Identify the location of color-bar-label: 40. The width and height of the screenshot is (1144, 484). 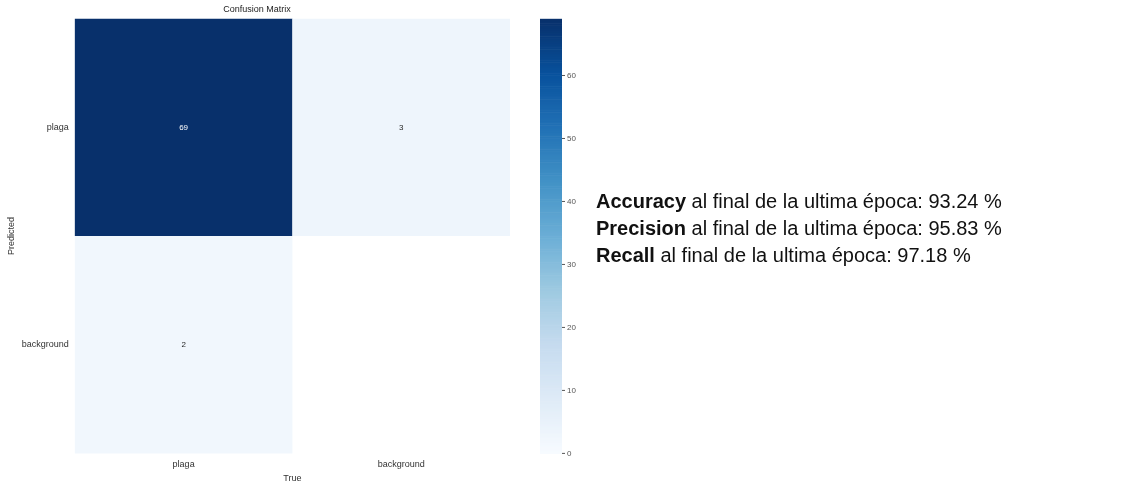
(572, 201).